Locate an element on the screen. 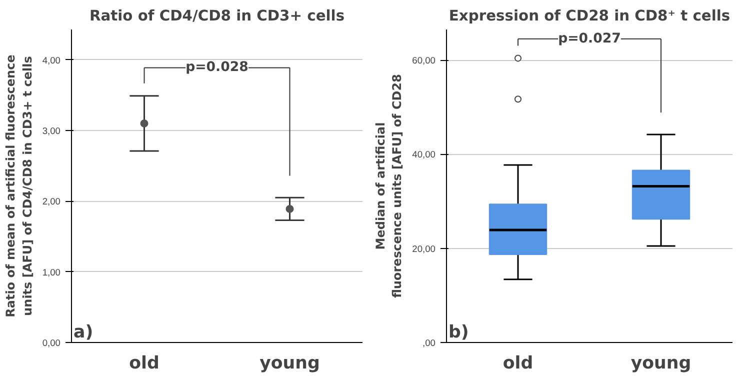  y-tick-label: 4,00 is located at coordinates (51, 60).